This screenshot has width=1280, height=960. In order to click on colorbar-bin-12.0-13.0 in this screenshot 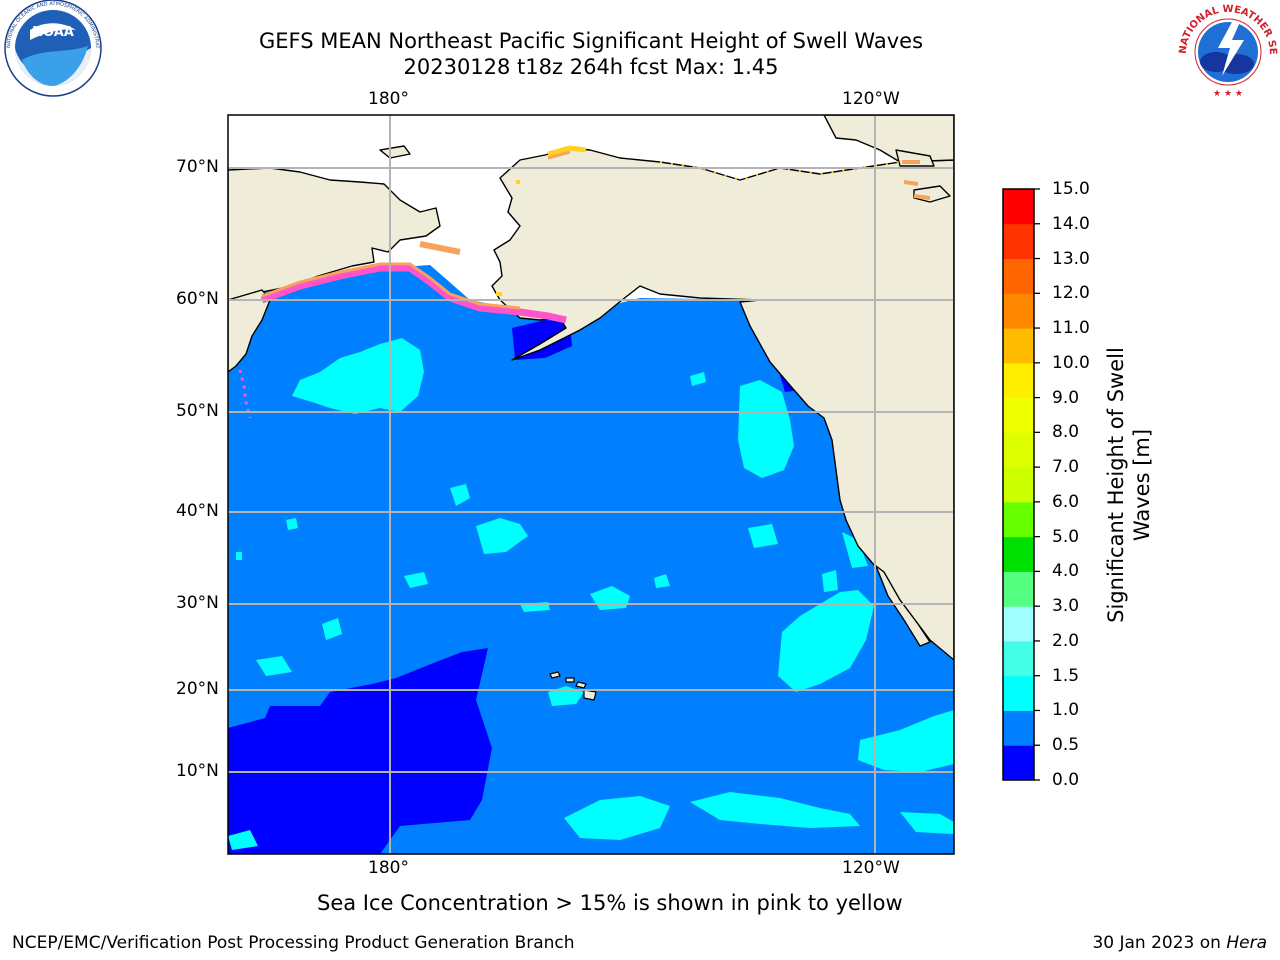, I will do `click(1018, 276)`.